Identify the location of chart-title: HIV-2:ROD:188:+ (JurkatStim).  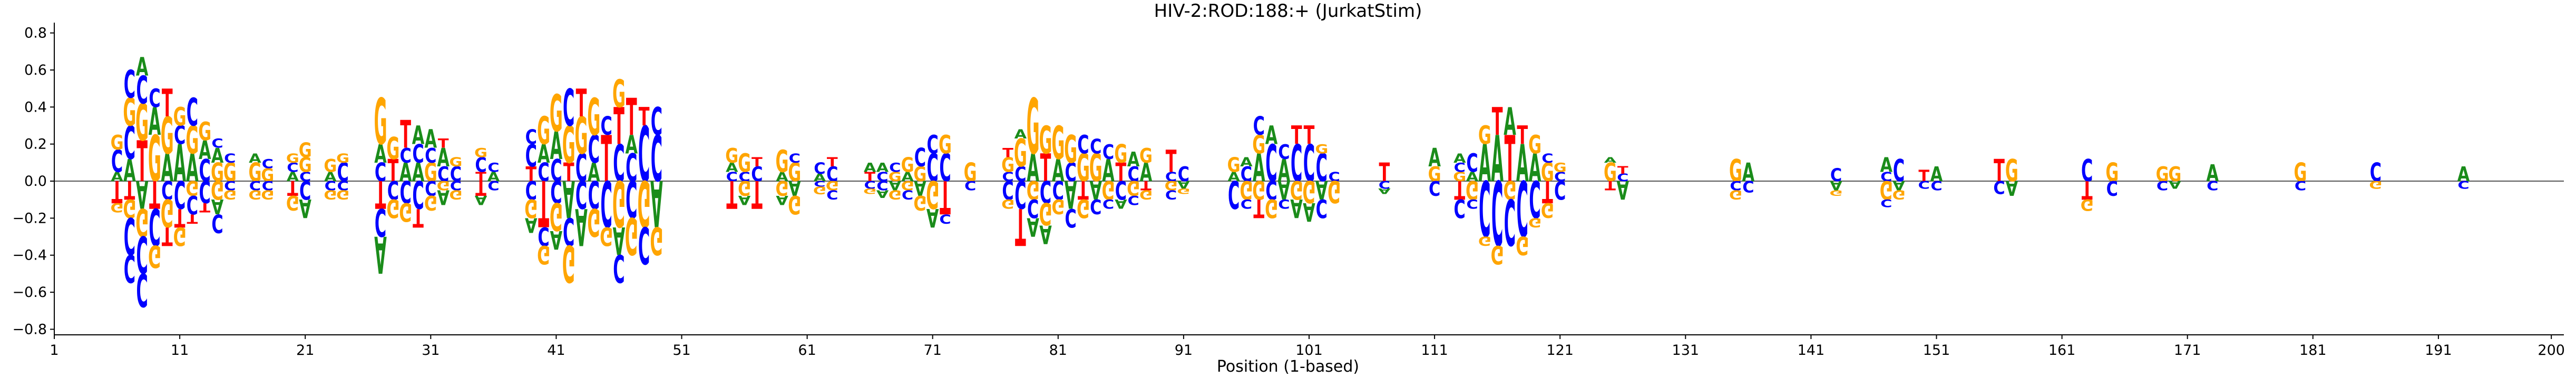
(1288, 12).